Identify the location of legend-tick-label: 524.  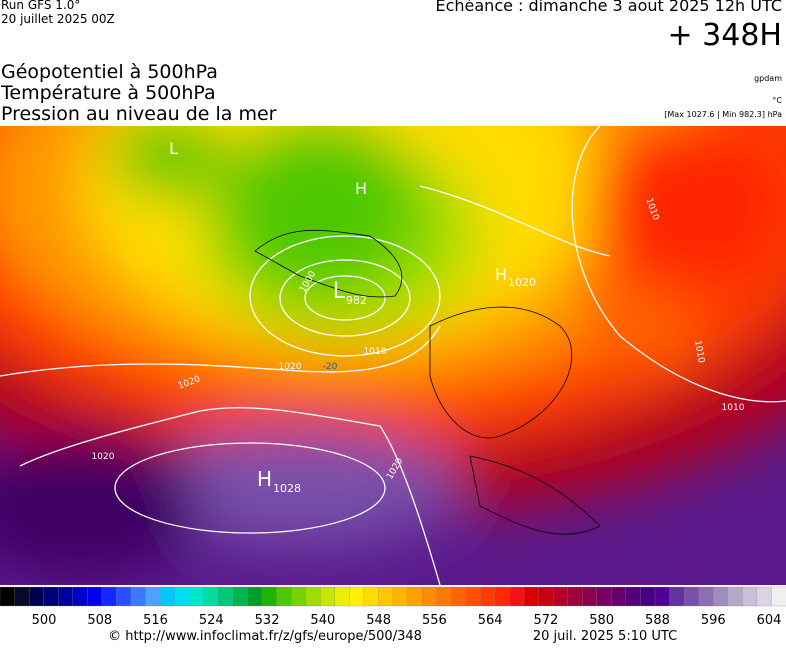
(211, 620).